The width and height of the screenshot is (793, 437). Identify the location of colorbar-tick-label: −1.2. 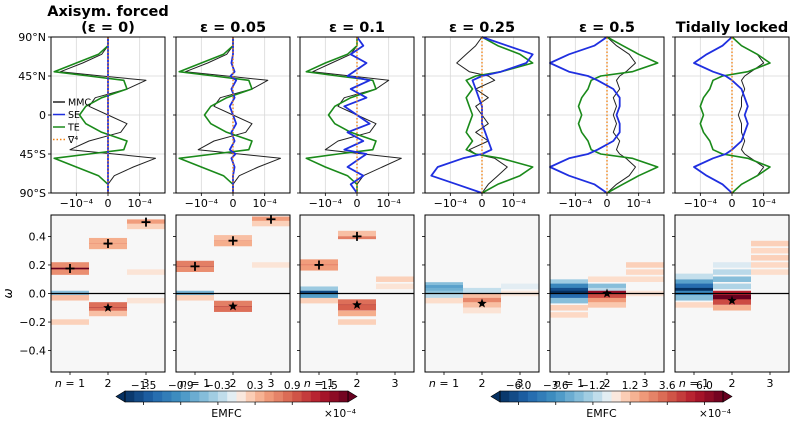
(593, 386).